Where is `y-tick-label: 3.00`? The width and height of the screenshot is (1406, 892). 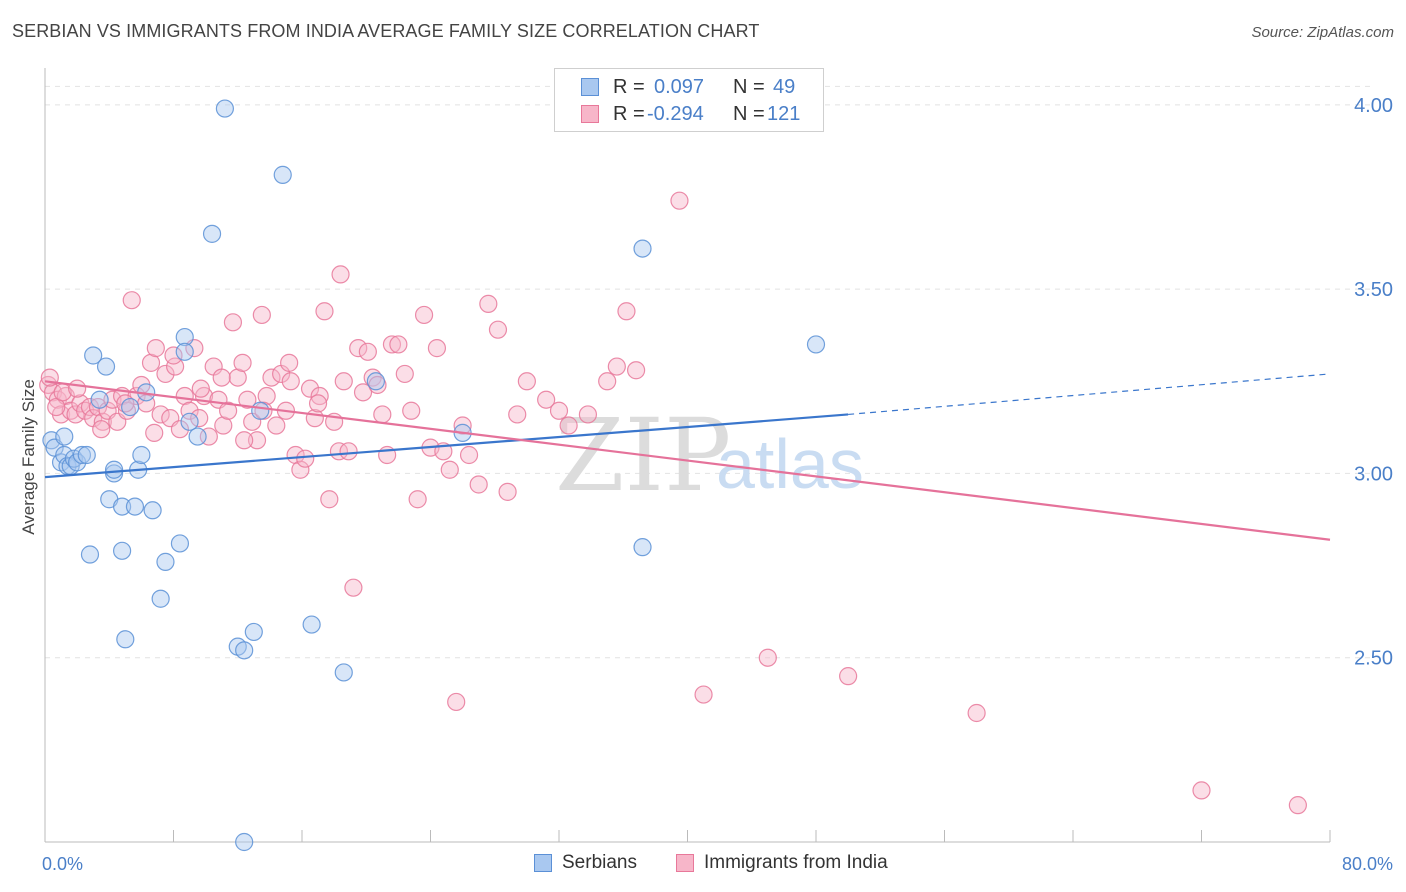
y-tick-label: 3.00 is located at coordinates (1373, 474).